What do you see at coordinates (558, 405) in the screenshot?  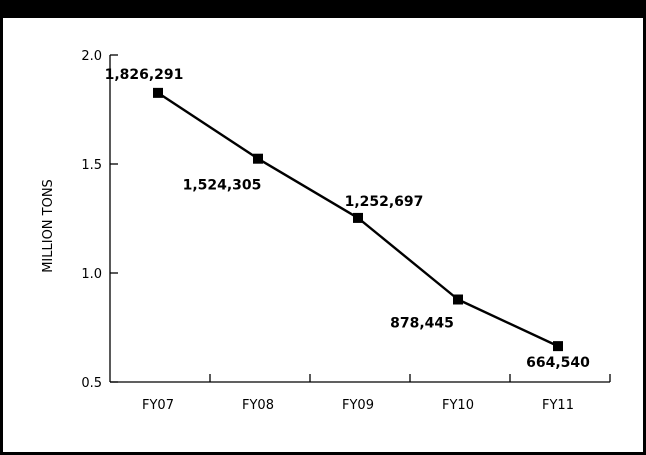 I see `x-tick-label: FY11` at bounding box center [558, 405].